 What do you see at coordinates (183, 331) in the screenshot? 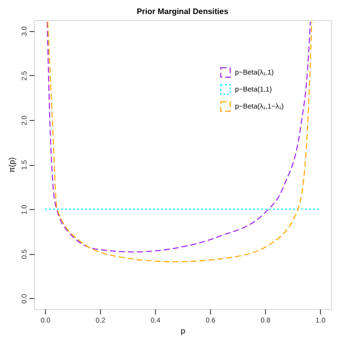
I see `x-axis-title: p` at bounding box center [183, 331].